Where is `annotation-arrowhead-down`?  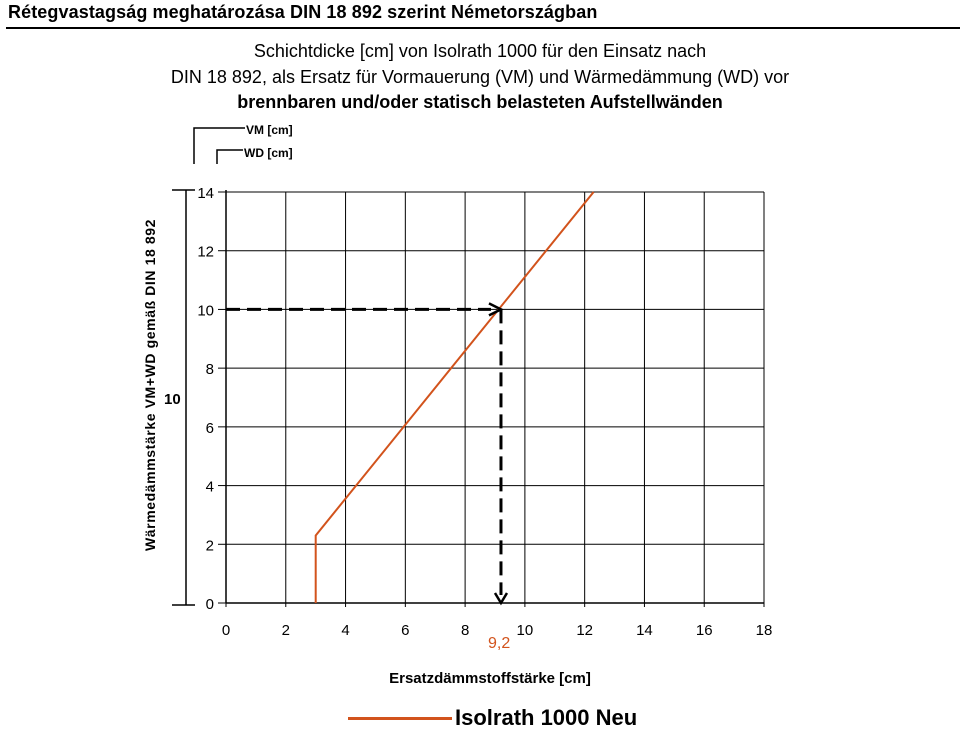 annotation-arrowhead-down is located at coordinates (501, 599).